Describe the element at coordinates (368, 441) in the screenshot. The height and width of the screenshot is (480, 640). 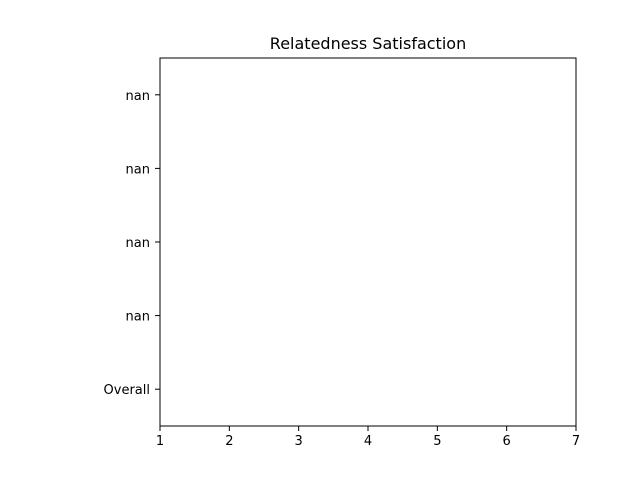
I see `x-tick-label: 4` at that location.